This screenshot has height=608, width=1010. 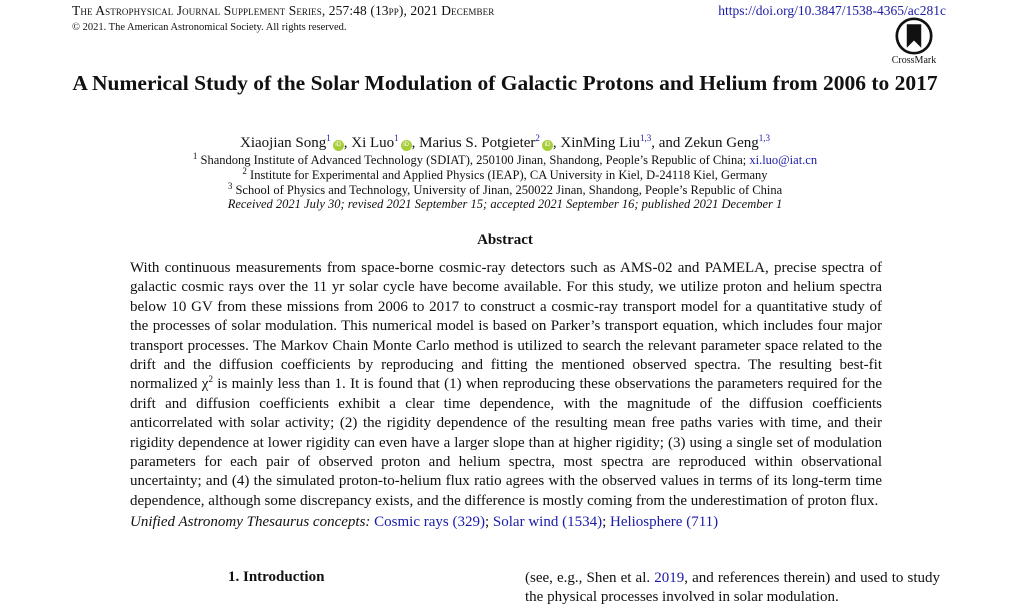 What do you see at coordinates (914, 60) in the screenshot?
I see `crossmark-label: CrossMark` at bounding box center [914, 60].